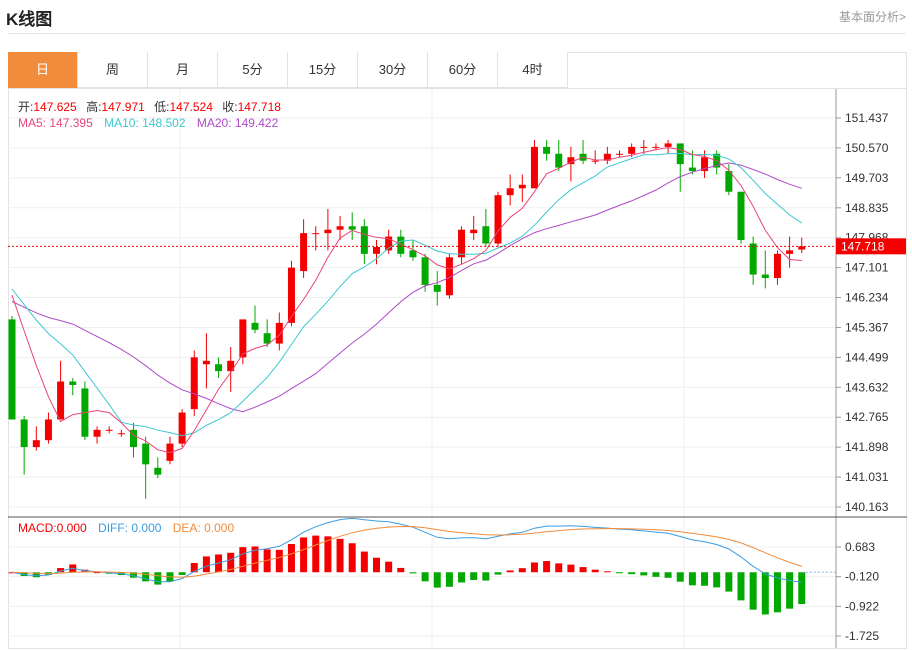 The height and width of the screenshot is (650, 912). I want to click on fundamental-analysis-link: 基本面分析>, so click(872, 17).